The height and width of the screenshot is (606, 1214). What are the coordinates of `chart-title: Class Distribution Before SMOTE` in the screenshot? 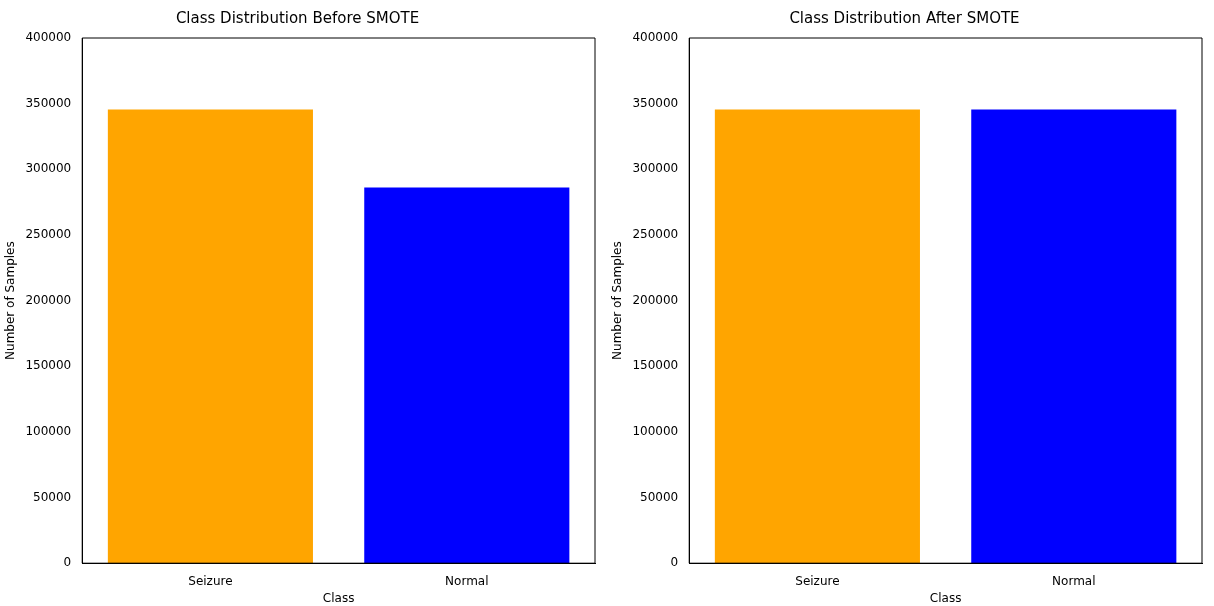 It's located at (297, 17).